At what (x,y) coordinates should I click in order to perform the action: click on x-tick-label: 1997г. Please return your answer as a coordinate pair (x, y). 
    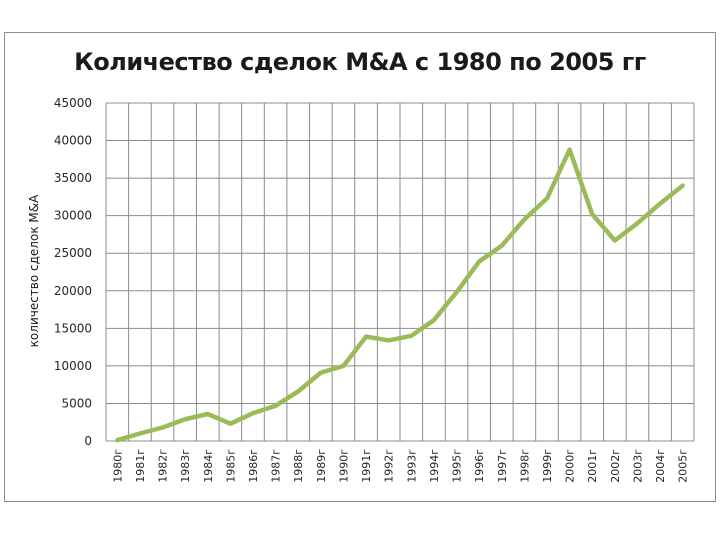
    Looking at the image, I should click on (502, 466).